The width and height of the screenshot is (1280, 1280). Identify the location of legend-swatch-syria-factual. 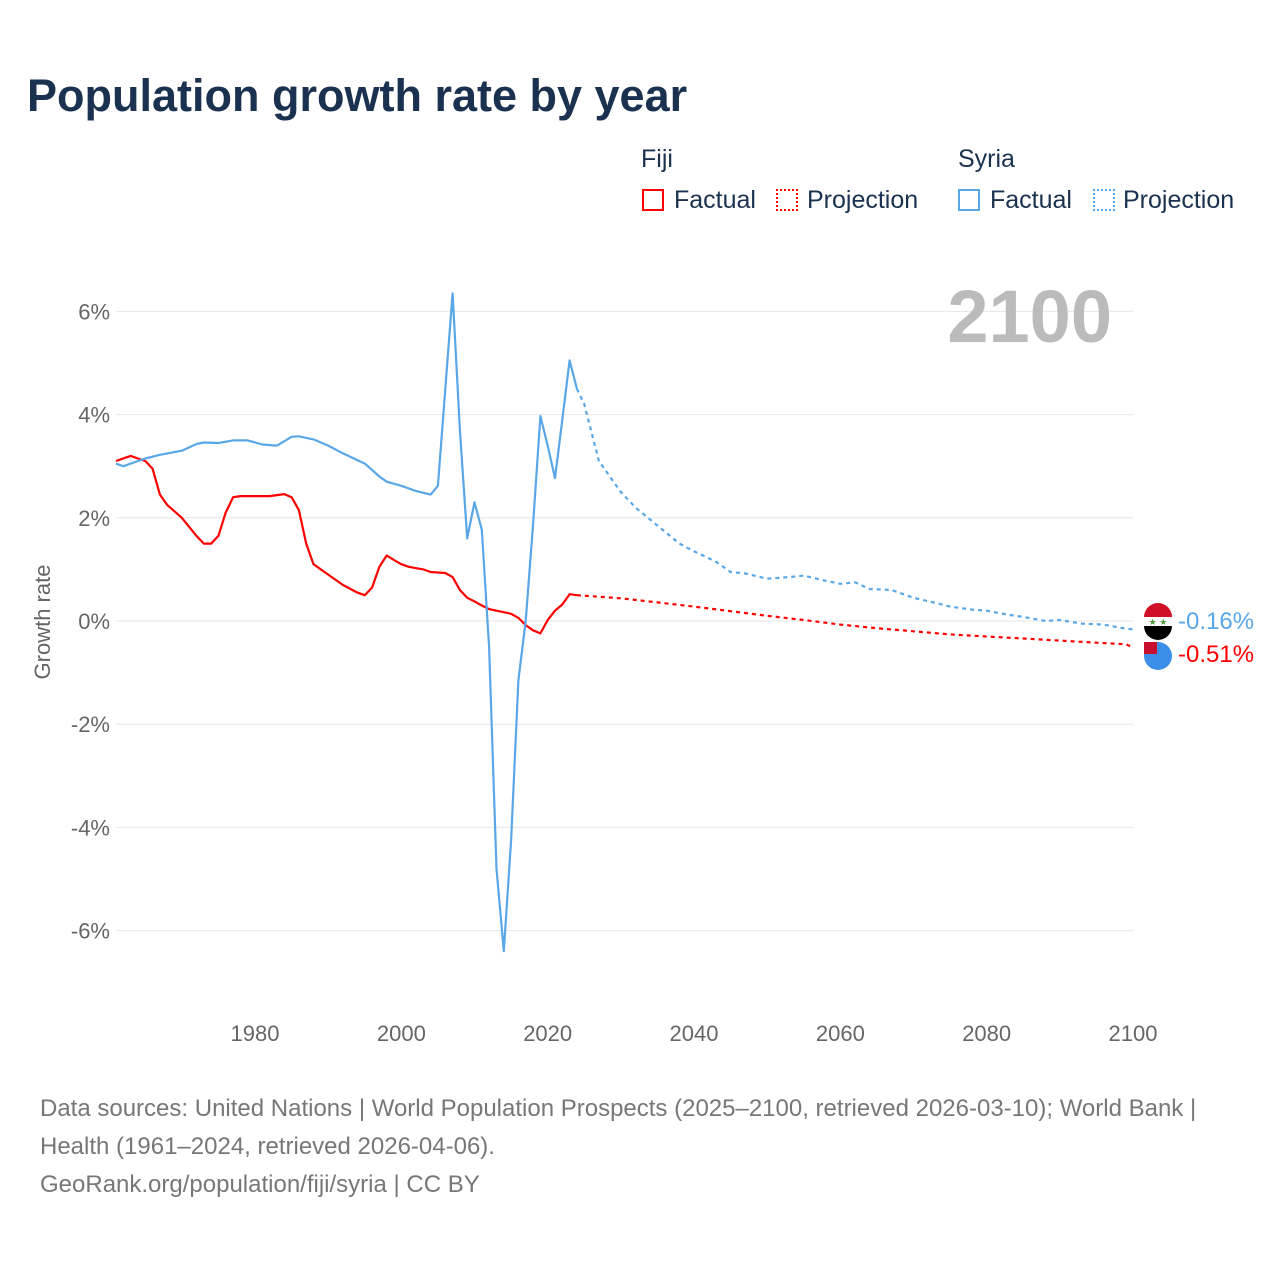
(969, 200).